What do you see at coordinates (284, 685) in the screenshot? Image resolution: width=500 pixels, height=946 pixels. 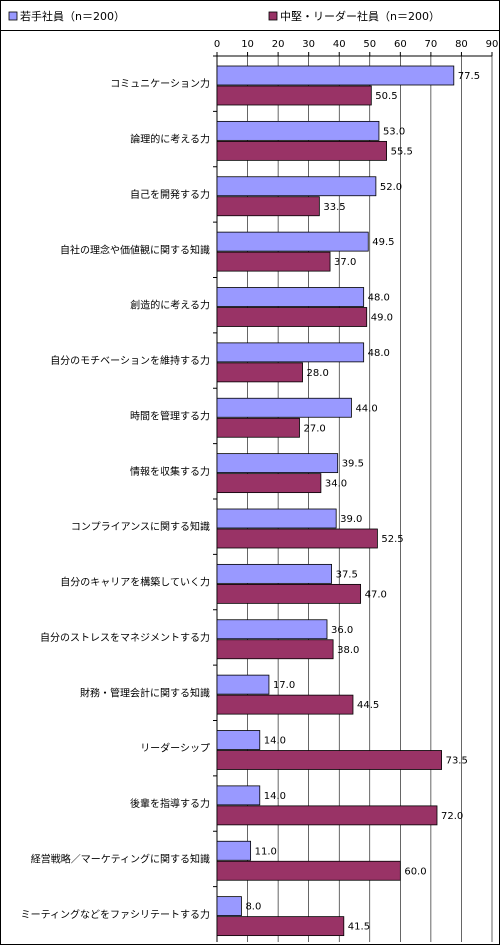 I see `value-label-young: 17.0` at bounding box center [284, 685].